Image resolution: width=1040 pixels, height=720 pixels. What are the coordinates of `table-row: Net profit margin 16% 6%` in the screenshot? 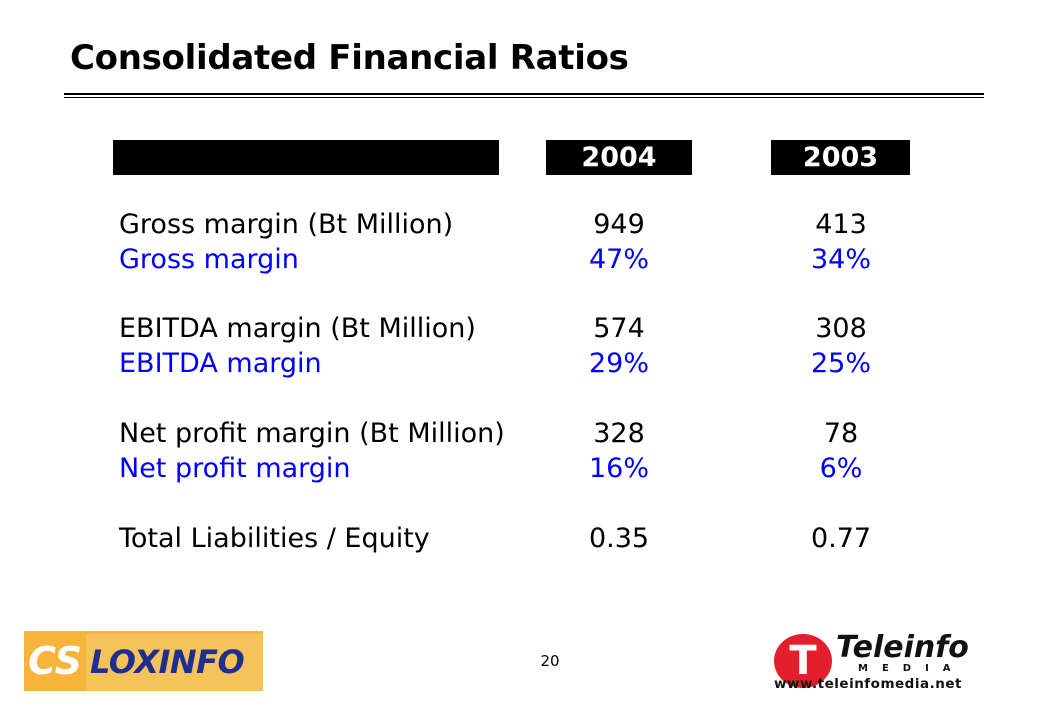 It's located at (520, 469).